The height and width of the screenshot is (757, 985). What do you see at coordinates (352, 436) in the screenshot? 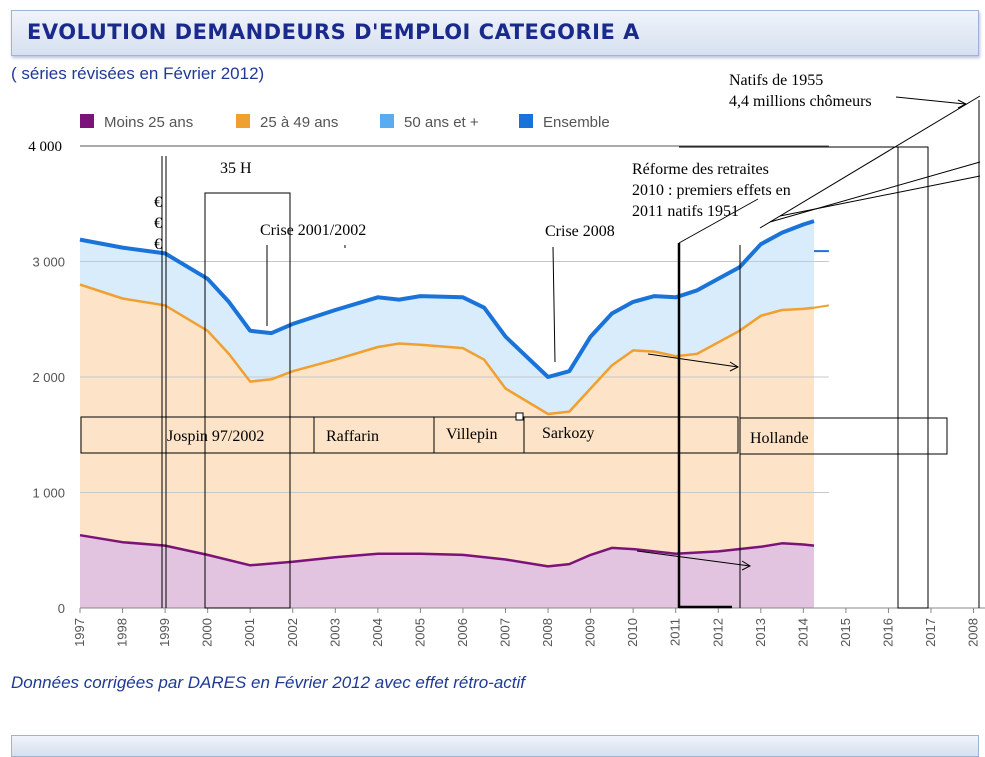
I see `label-raffarin: Raffarin` at bounding box center [352, 436].